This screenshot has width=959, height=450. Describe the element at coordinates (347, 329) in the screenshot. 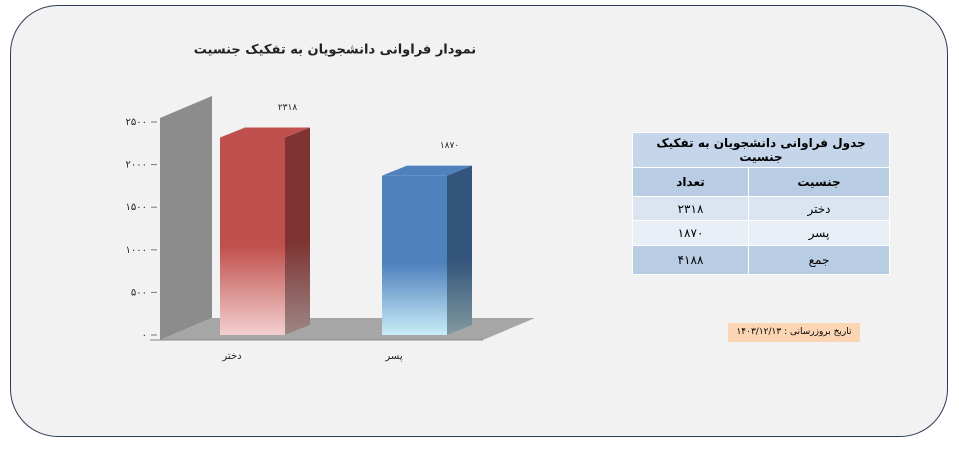

I see `floor` at that location.